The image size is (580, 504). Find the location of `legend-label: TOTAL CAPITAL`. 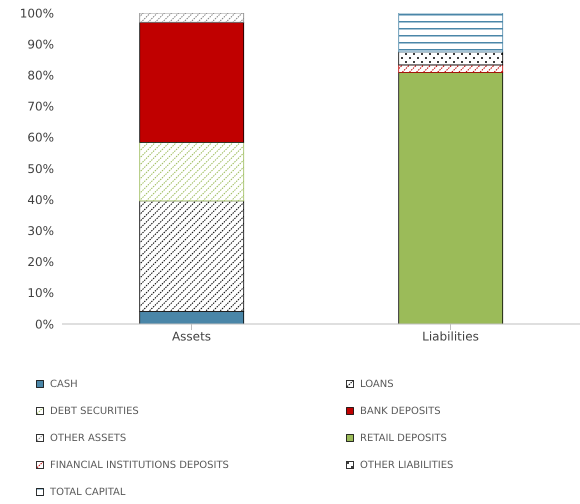

legend-label: TOTAL CAPITAL is located at coordinates (88, 492).